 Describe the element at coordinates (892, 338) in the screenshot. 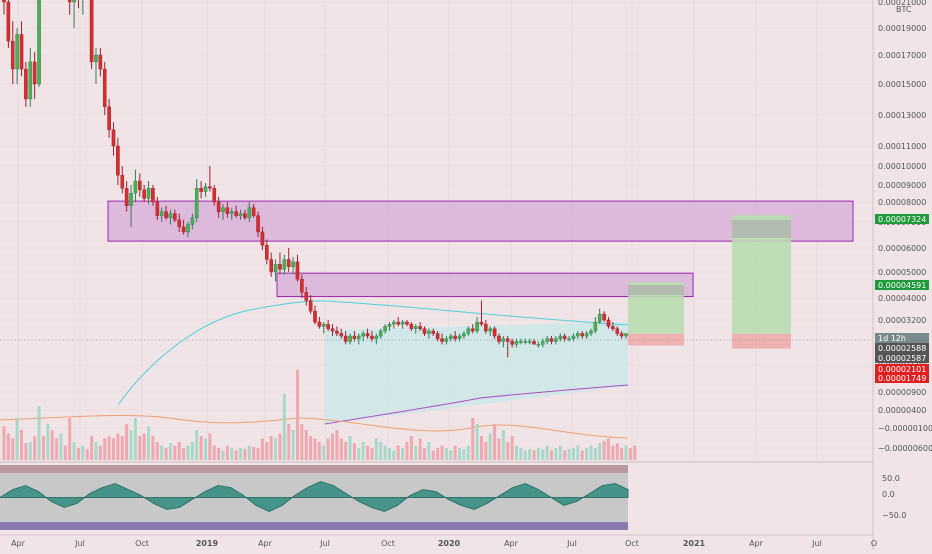

I see `price-tag-label: 1d 12h` at that location.